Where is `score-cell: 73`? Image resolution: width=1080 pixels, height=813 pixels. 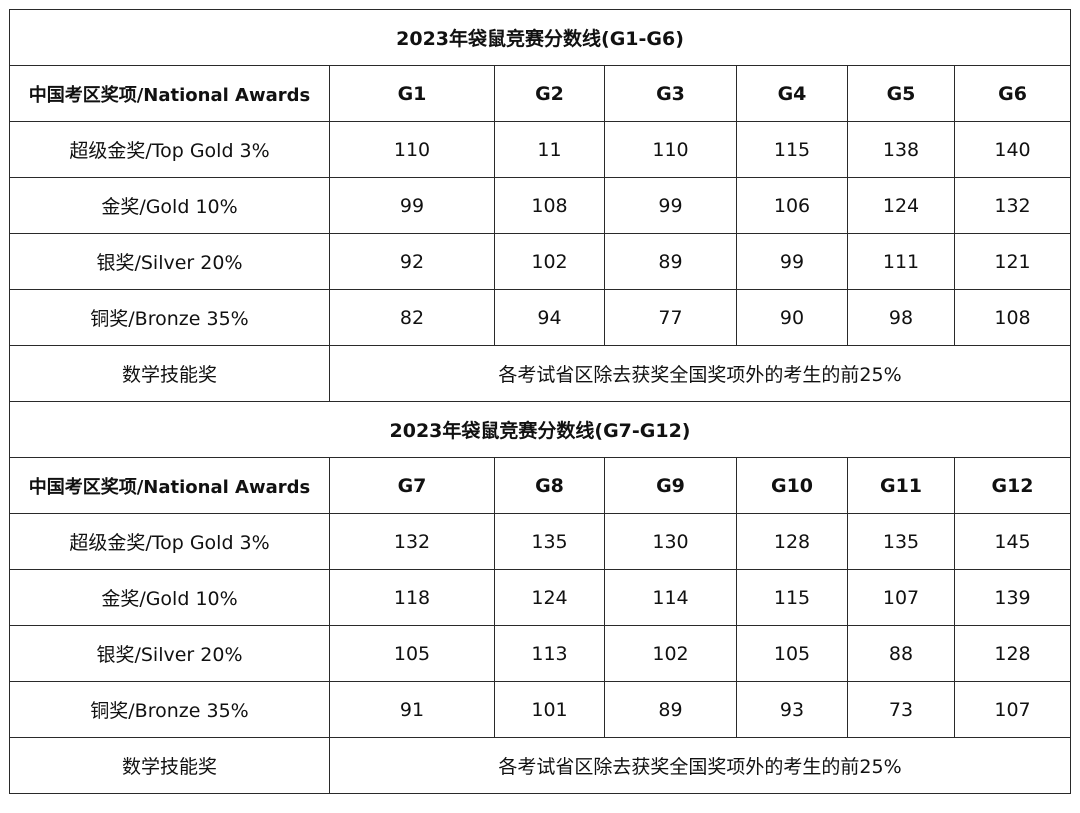 score-cell: 73 is located at coordinates (901, 709).